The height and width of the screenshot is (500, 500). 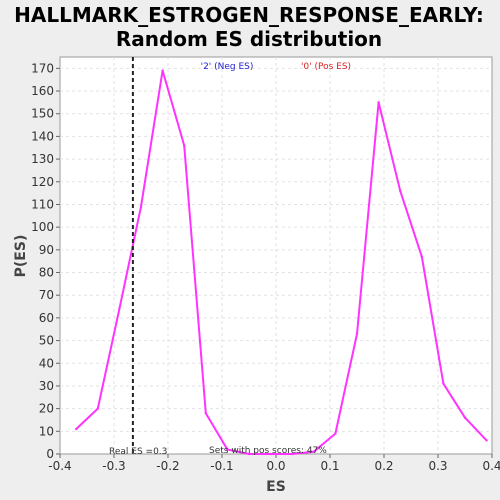 I want to click on y-tick-label: 170, so click(x=42, y=68).